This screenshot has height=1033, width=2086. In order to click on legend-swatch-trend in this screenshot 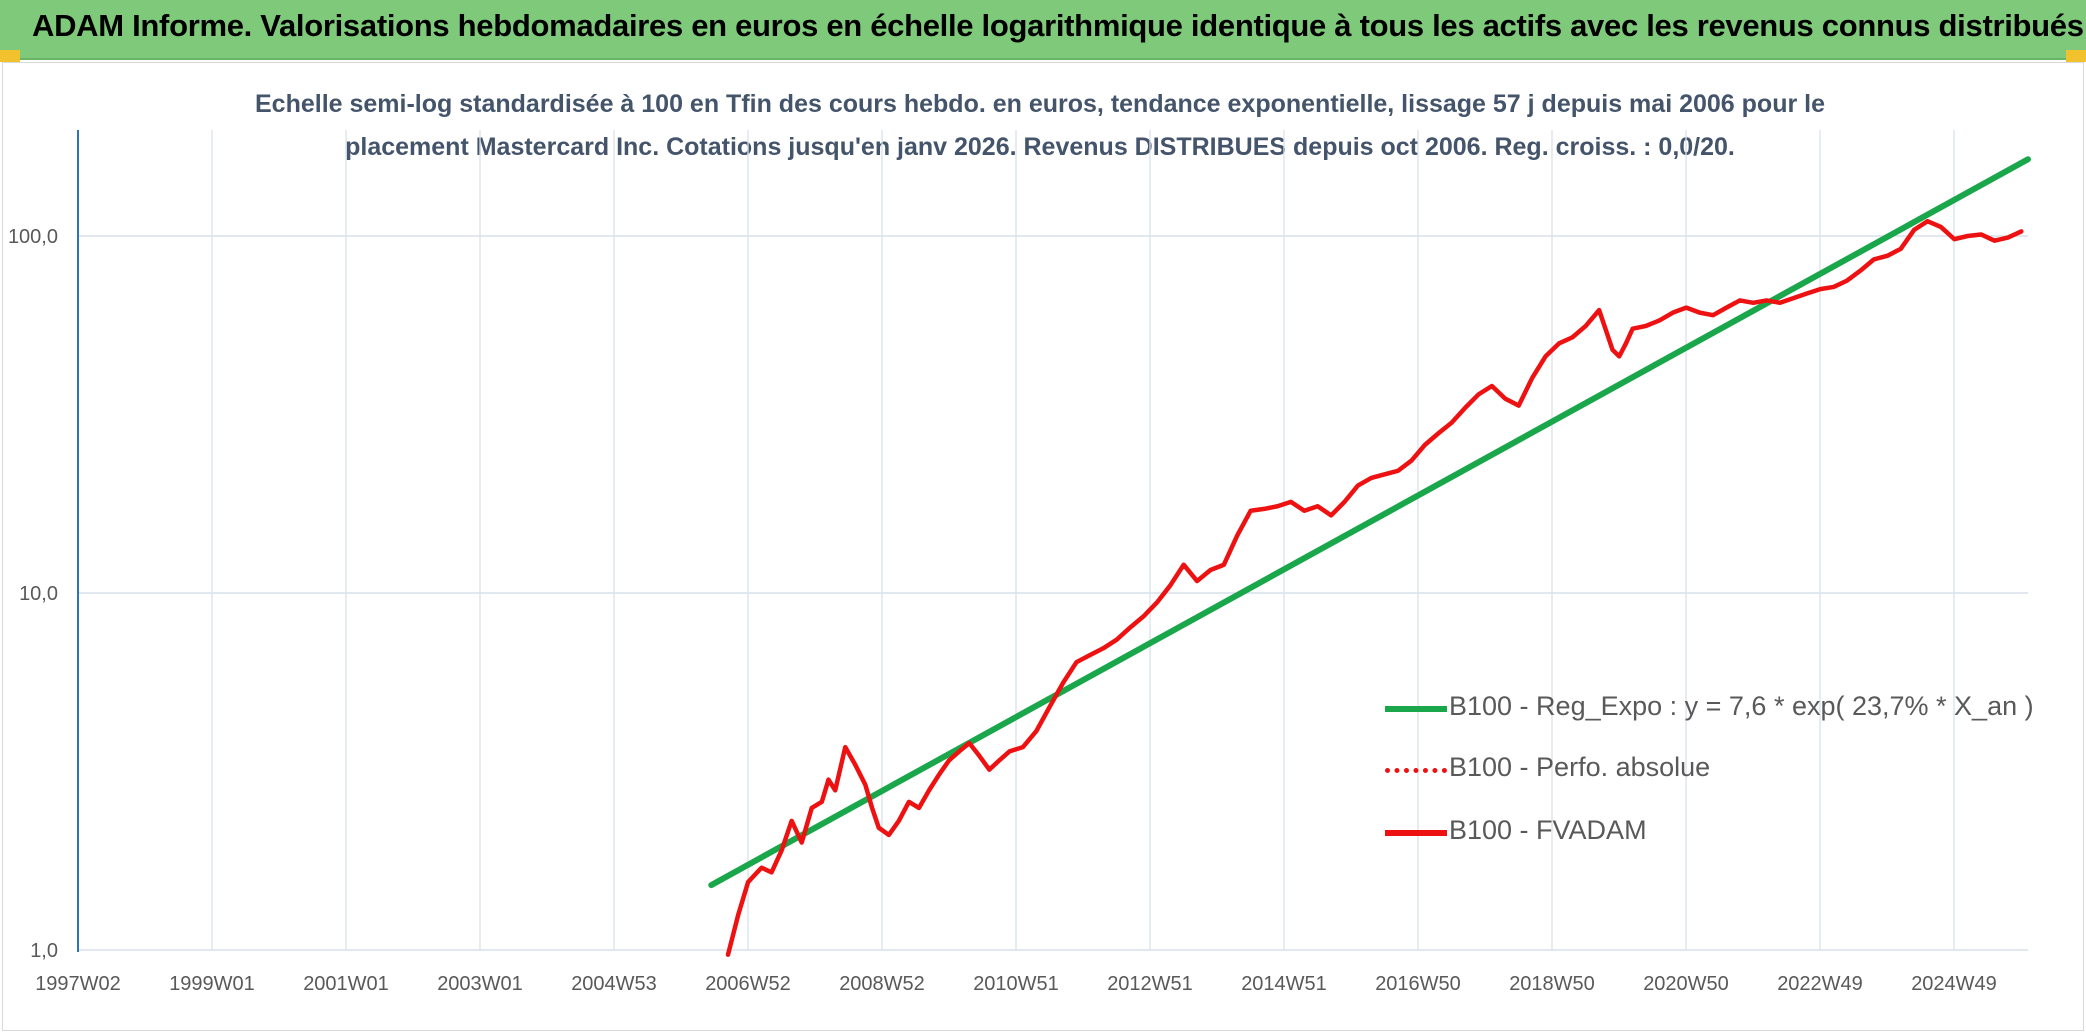, I will do `click(1416, 709)`.